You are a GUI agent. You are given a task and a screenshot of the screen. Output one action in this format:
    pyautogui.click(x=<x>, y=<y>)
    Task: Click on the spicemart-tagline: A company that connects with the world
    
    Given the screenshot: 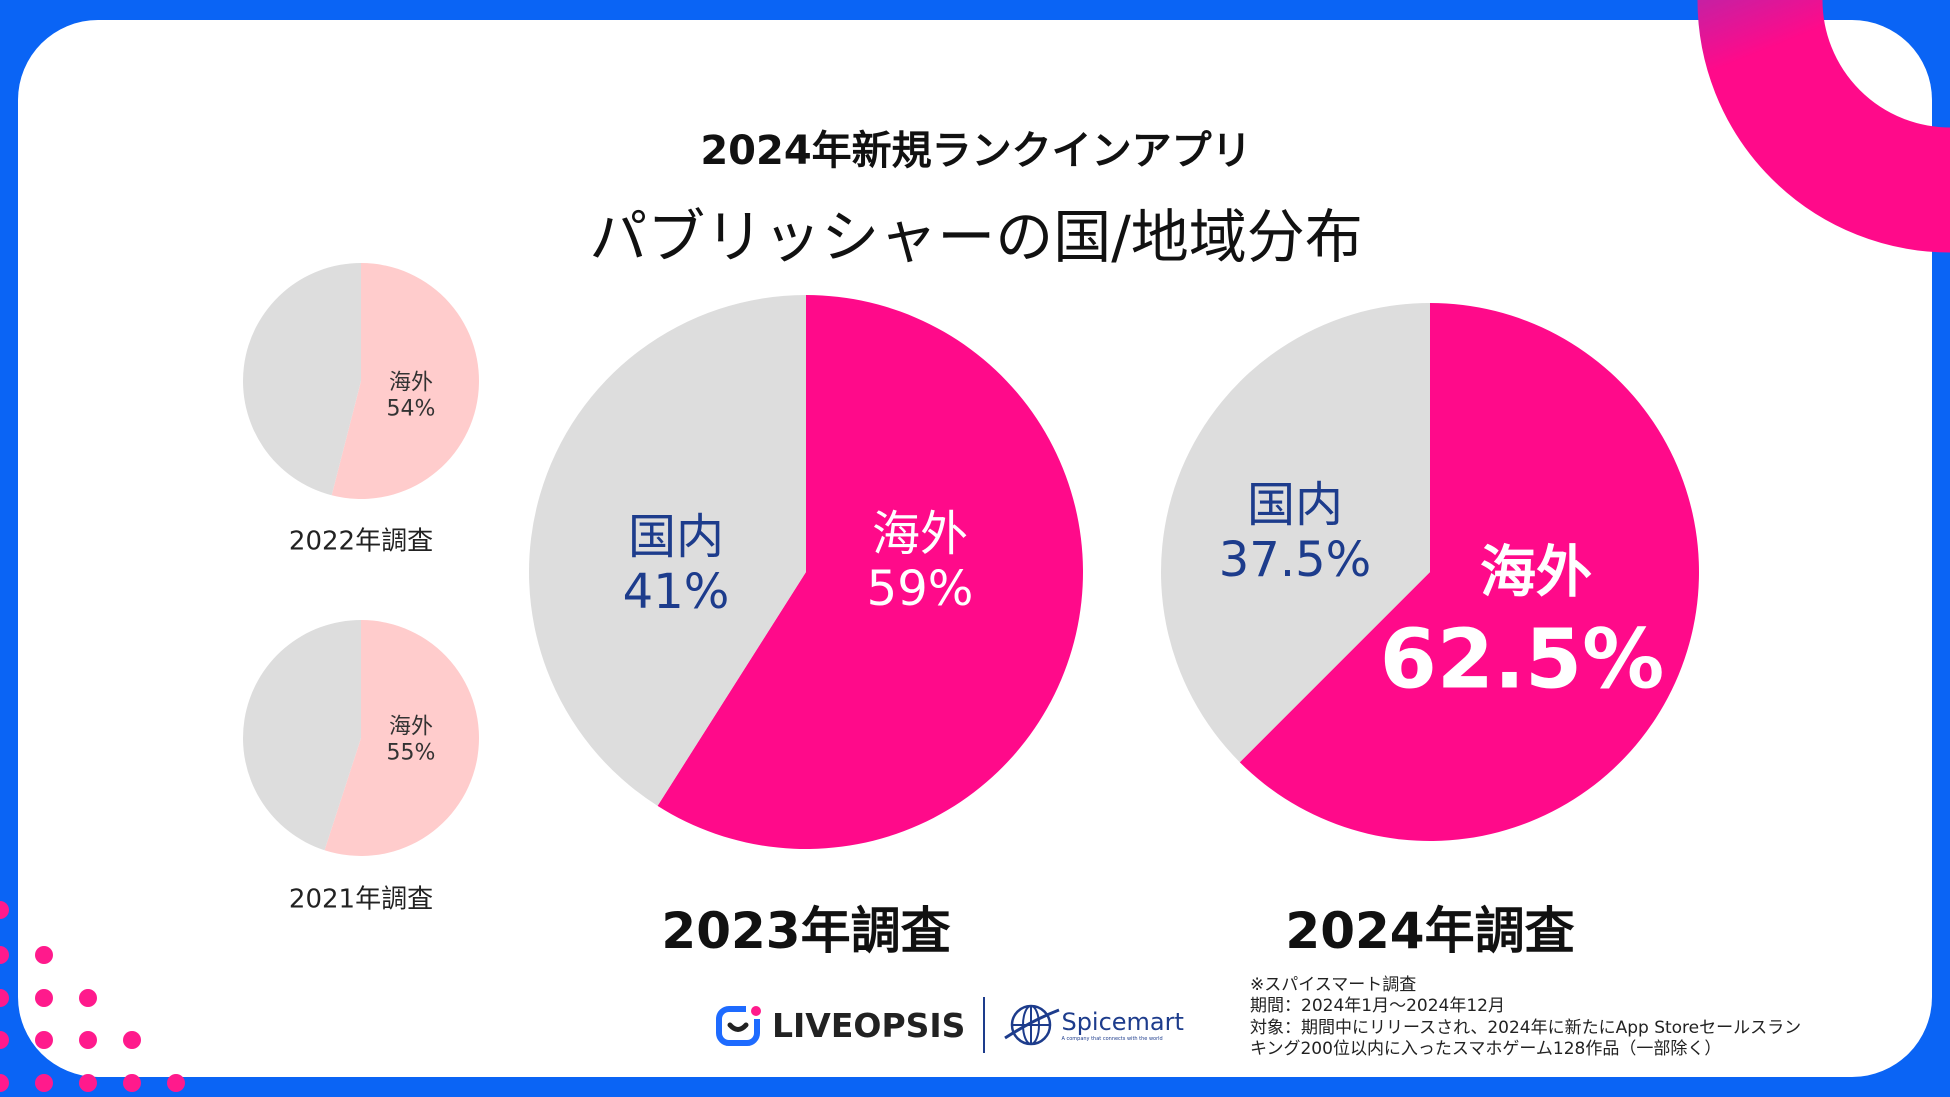 What is the action you would take?
    pyautogui.click(x=1112, y=1039)
    